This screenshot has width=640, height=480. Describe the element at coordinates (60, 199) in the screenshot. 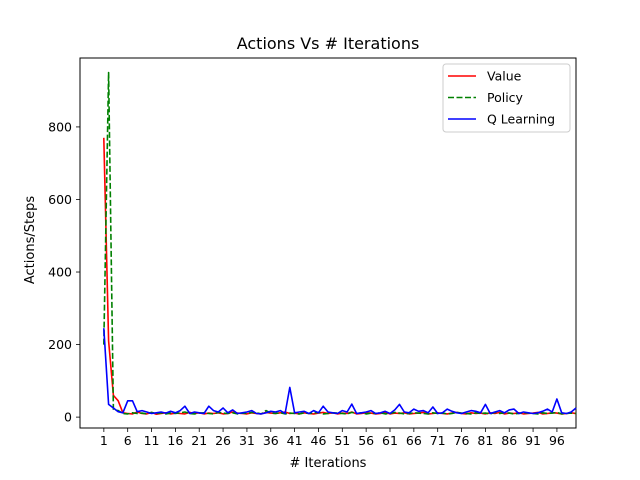

I see `y-tick-label: 600` at that location.